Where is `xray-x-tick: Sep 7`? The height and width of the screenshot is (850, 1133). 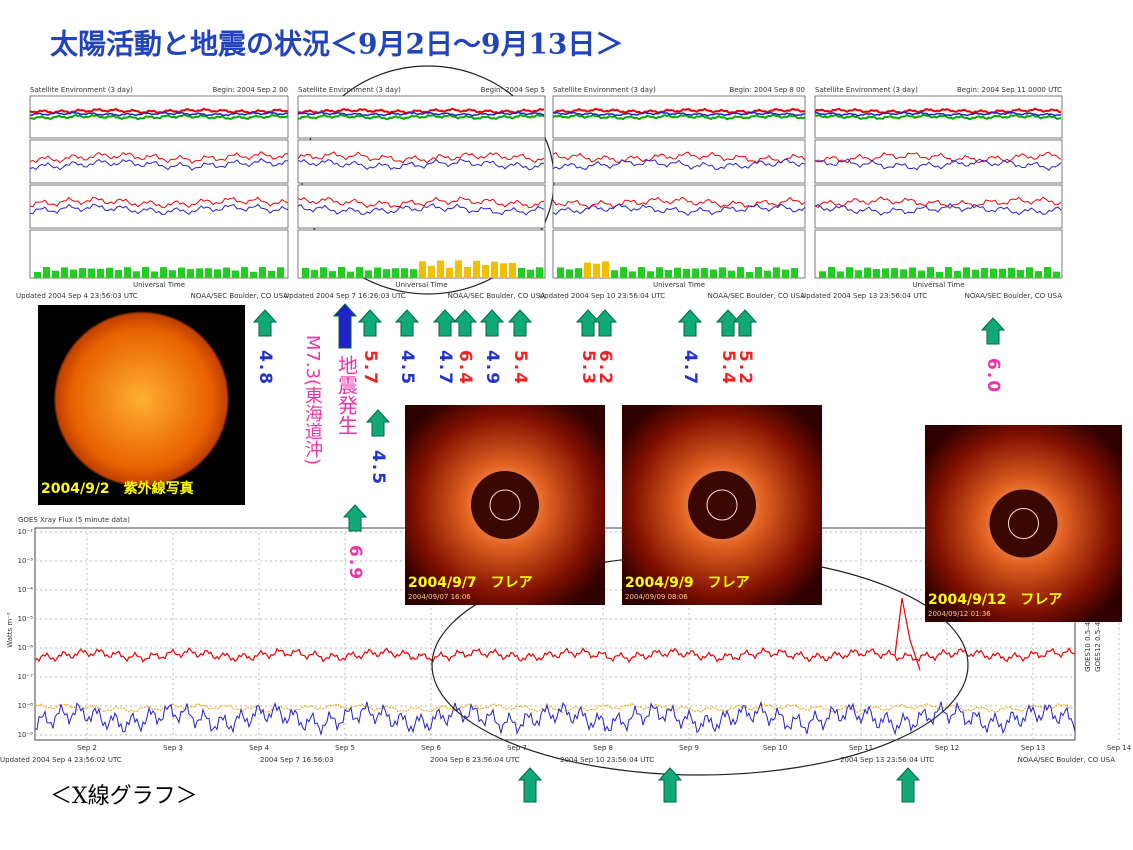
xray-x-tick: Sep 7 is located at coordinates (517, 748).